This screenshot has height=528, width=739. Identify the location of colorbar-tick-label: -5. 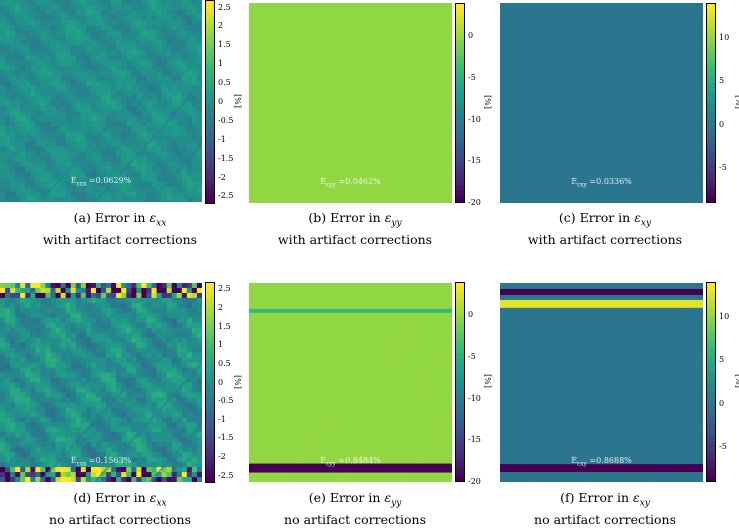
(723, 168).